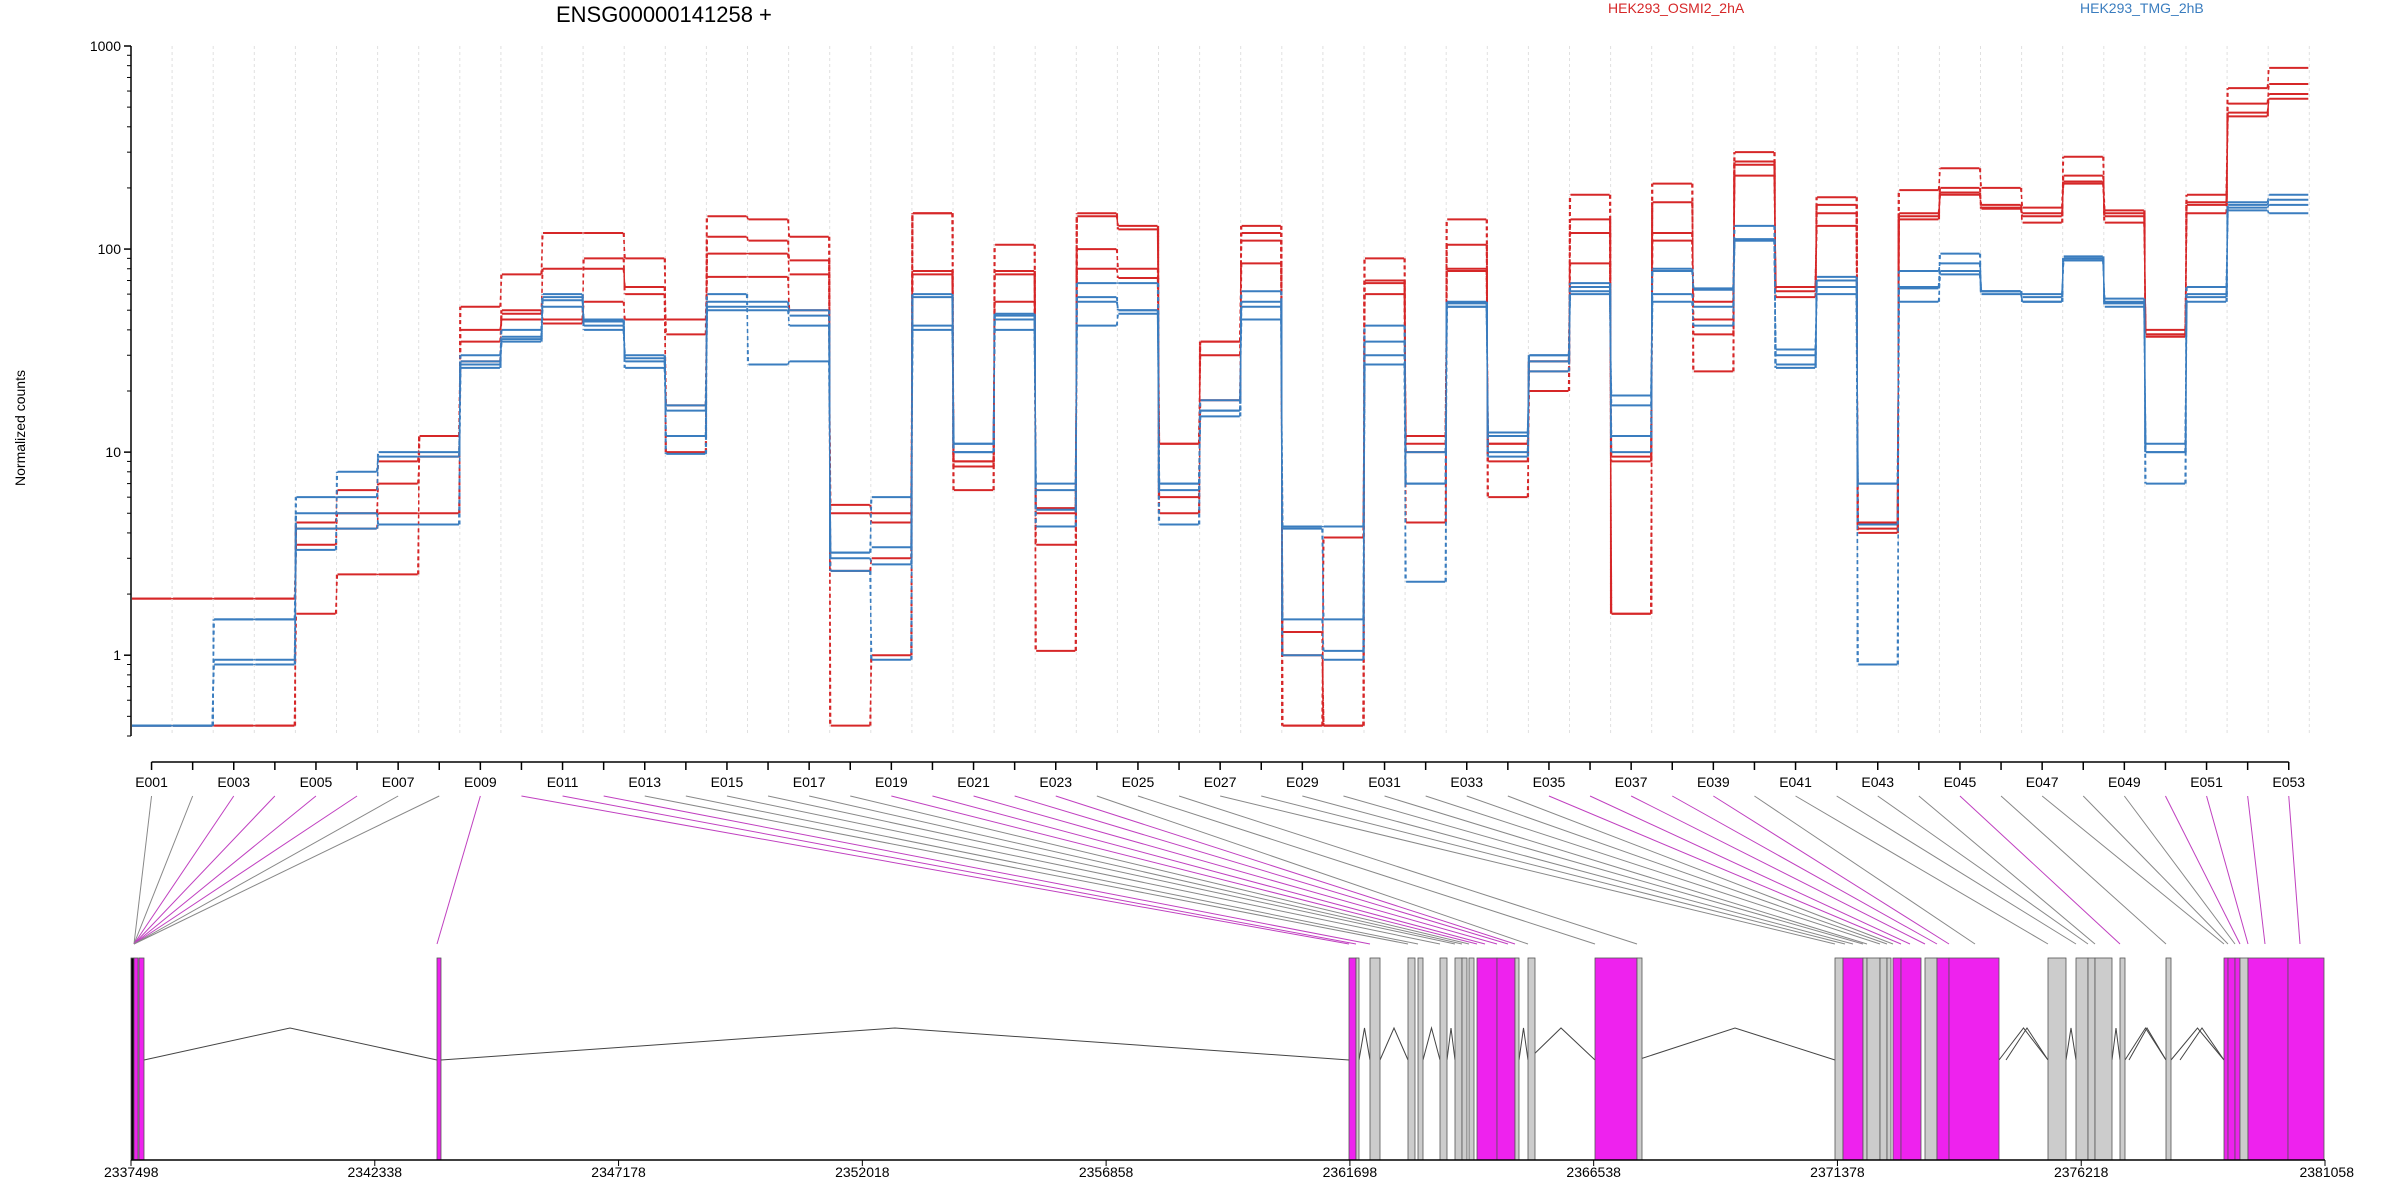 This screenshot has width=2400, height=1200. Describe the element at coordinates (2042, 782) in the screenshot. I see `x-tick-label: E047` at that location.